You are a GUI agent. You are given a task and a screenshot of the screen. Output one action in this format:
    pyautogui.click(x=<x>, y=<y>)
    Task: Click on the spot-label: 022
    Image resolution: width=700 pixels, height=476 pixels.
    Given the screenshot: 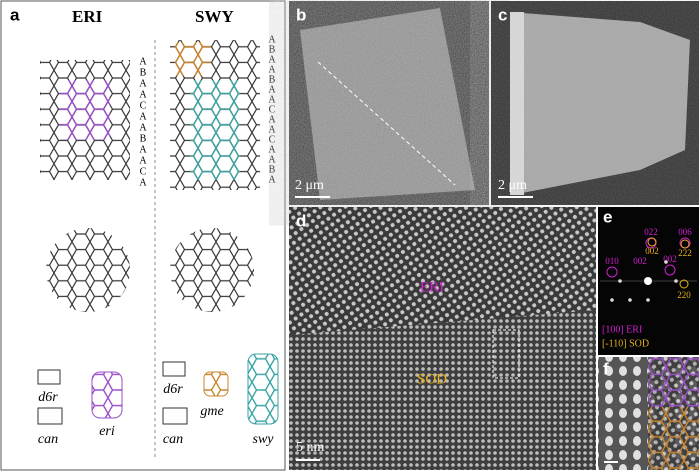 What is the action you would take?
    pyautogui.click(x=651, y=232)
    